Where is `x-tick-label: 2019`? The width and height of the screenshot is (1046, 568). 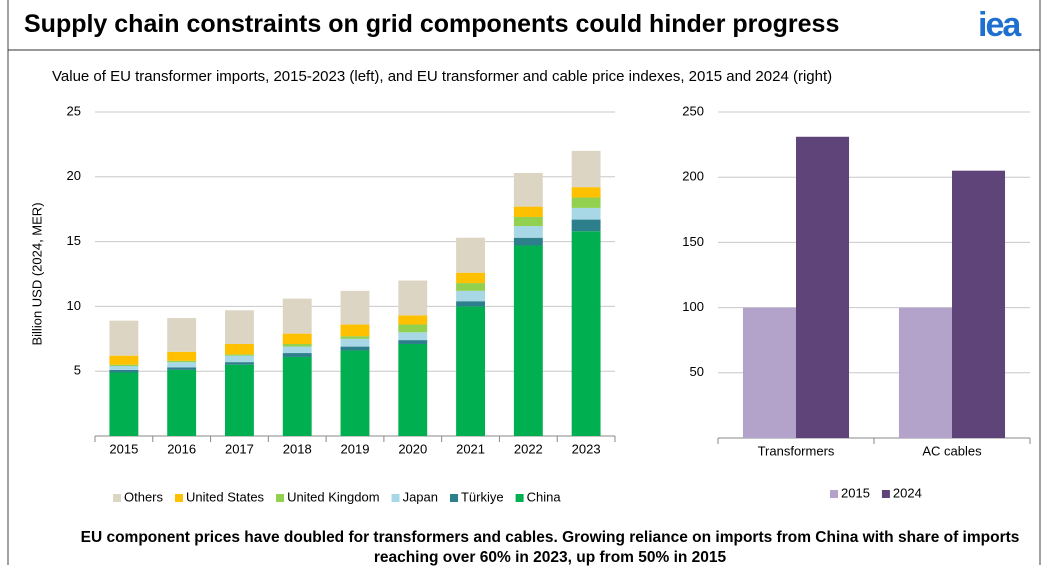
x-tick-label: 2019 is located at coordinates (355, 448).